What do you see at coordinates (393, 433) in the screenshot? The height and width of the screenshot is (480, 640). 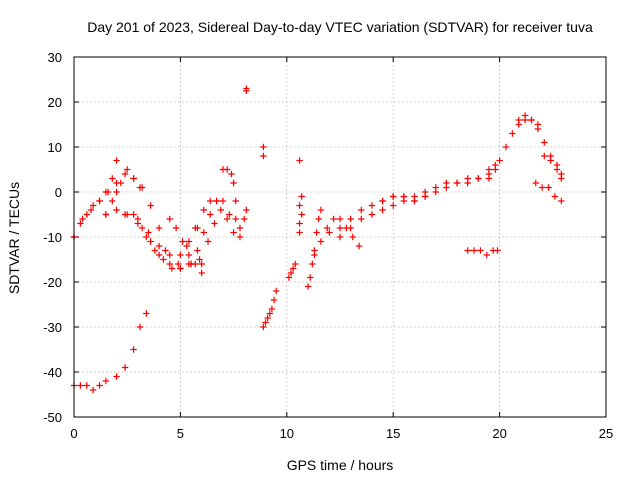 I see `x-tick-label: 15` at bounding box center [393, 433].